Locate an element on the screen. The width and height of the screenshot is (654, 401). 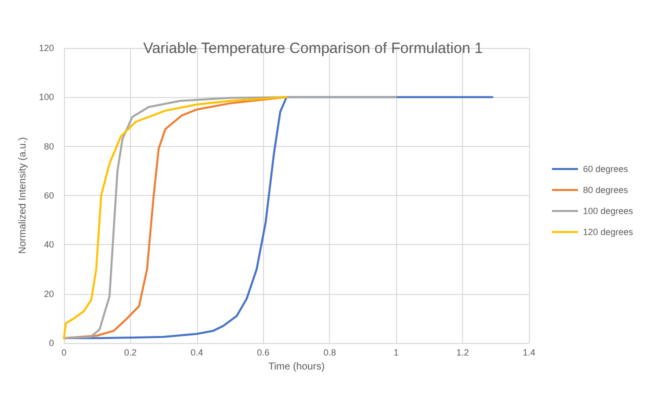
legend-label: 80 degrees is located at coordinates (605, 190).